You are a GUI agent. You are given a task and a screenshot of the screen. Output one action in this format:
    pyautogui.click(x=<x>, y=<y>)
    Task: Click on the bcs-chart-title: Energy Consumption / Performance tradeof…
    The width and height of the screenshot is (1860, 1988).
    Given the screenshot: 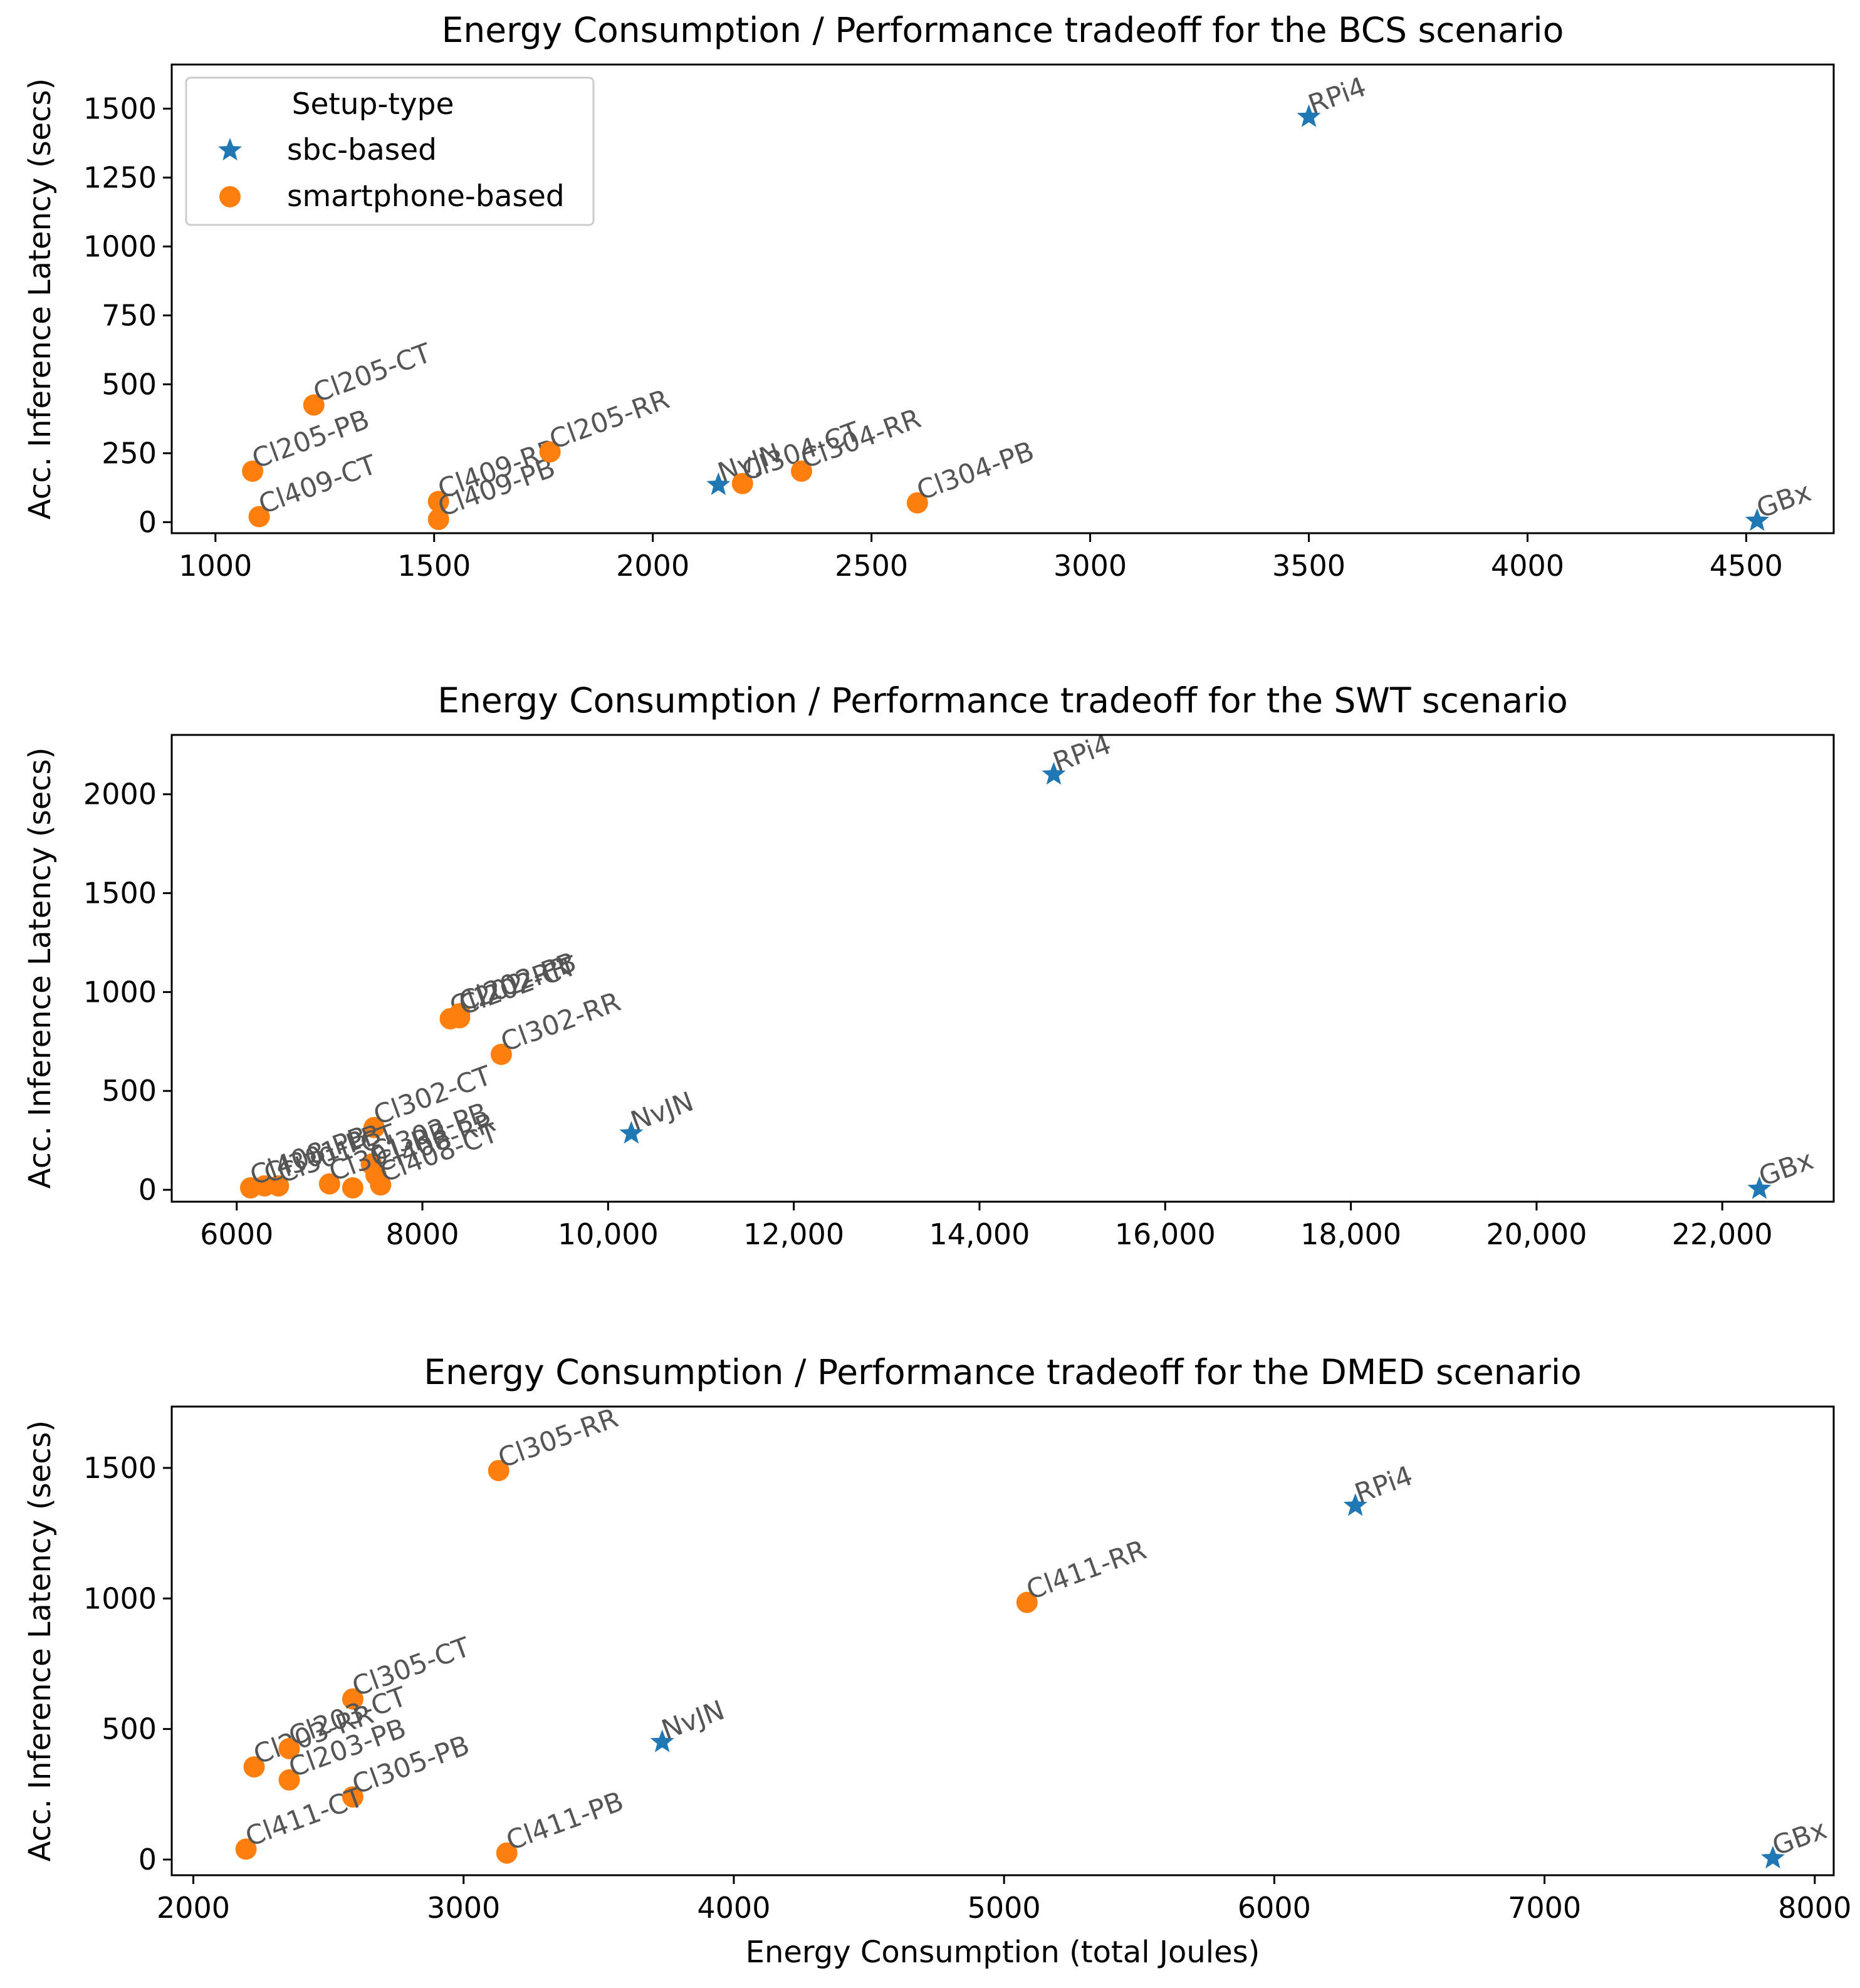 What is the action you would take?
    pyautogui.click(x=1003, y=30)
    